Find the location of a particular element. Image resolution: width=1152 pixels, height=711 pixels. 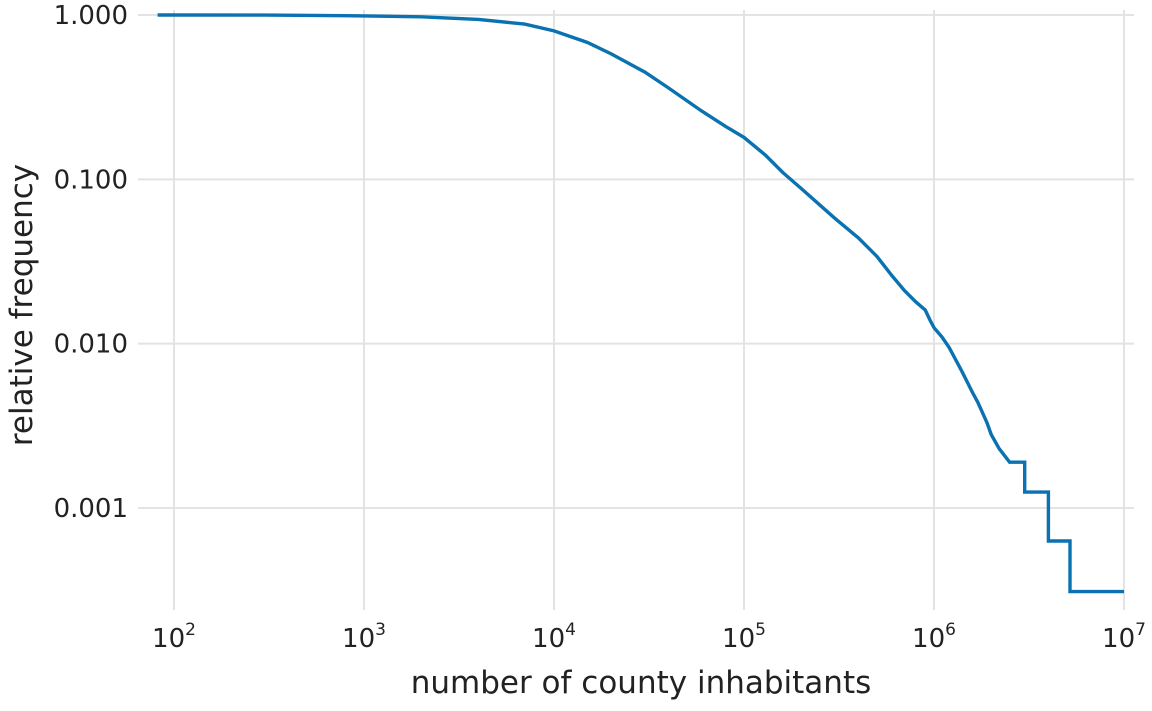

y-axis-label: relative frequency is located at coordinates (22, 305).